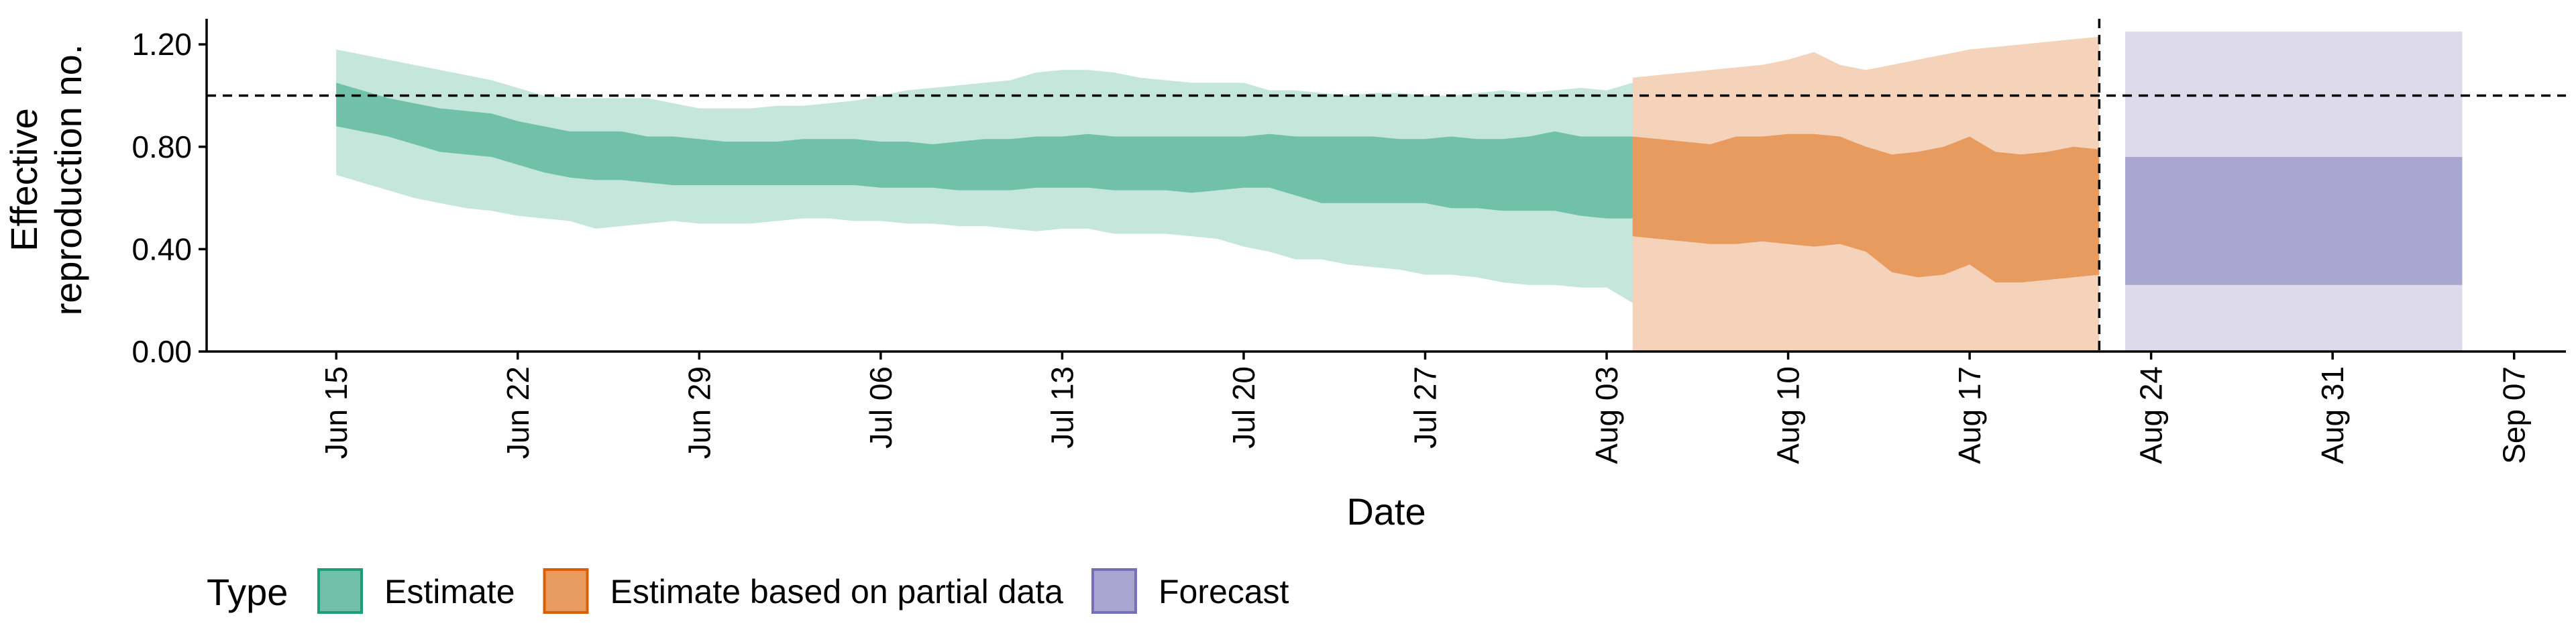 The height and width of the screenshot is (644, 2576). I want to click on y-tick-label: 0.80, so click(161, 146).